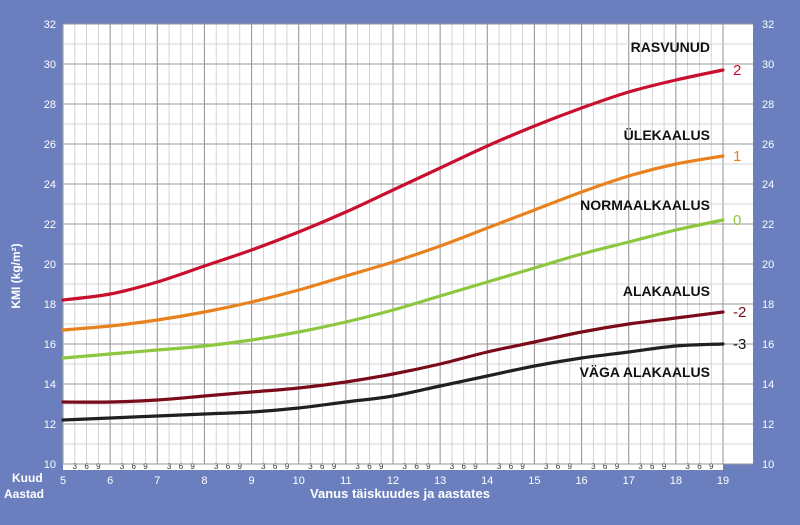  Describe the element at coordinates (768, 105) in the screenshot. I see `y-tick-label-right: 28` at that location.